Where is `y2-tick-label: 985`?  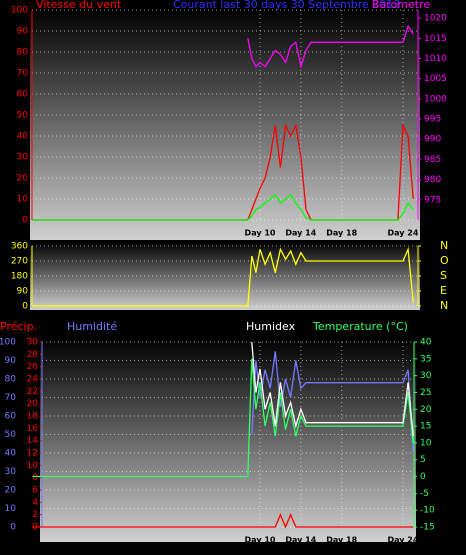 y2-tick-label: 985 is located at coordinates (432, 160).